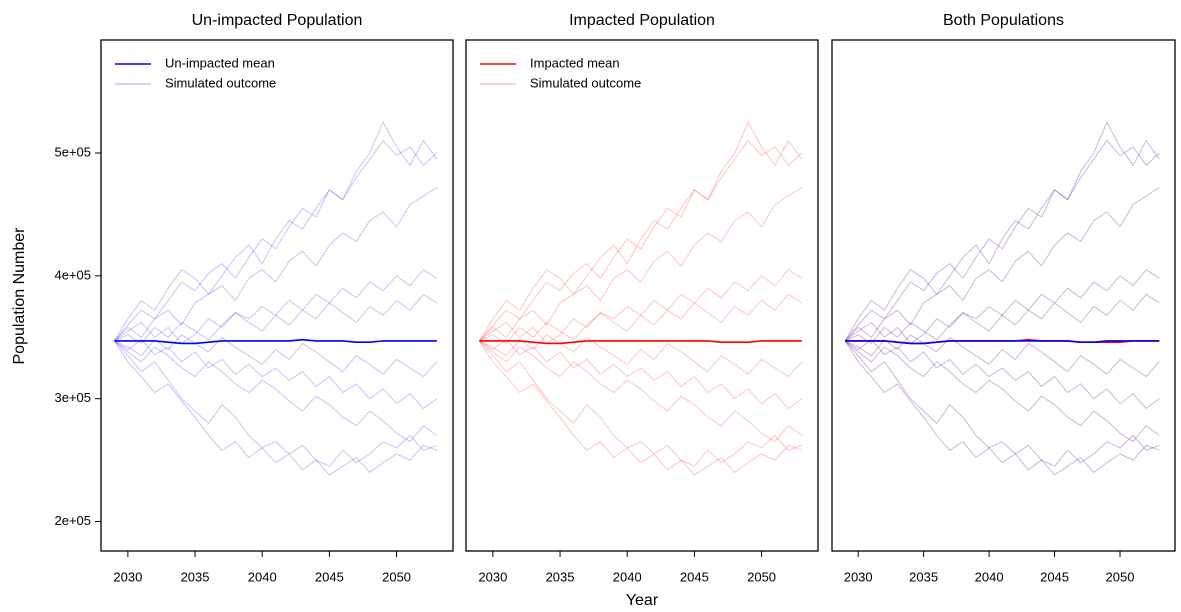  I want to click on y-tick-label: 5e+05, so click(72, 151).